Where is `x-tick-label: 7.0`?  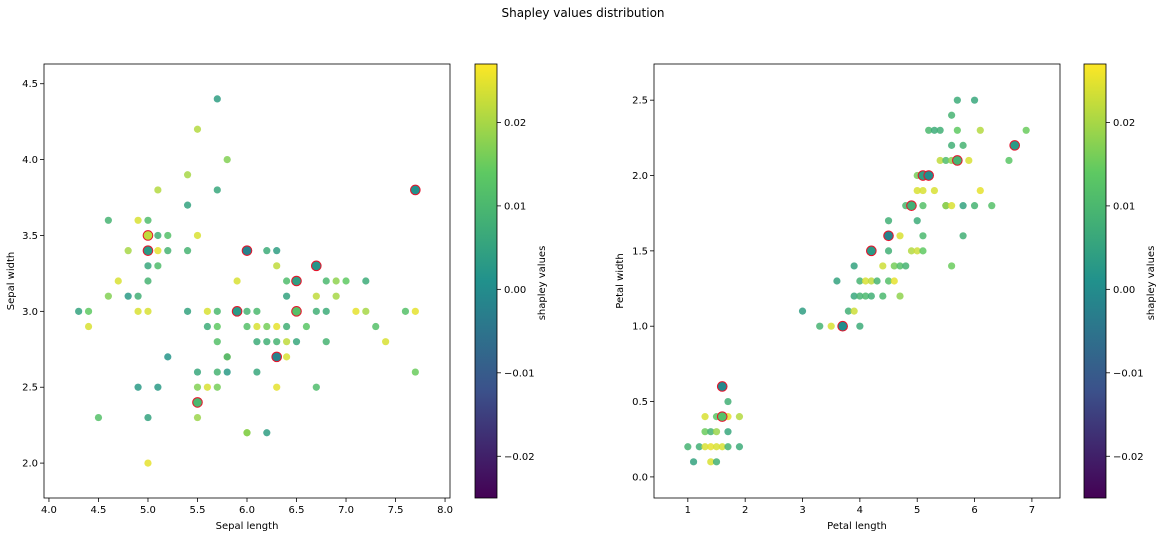 x-tick-label: 7.0 is located at coordinates (346, 510).